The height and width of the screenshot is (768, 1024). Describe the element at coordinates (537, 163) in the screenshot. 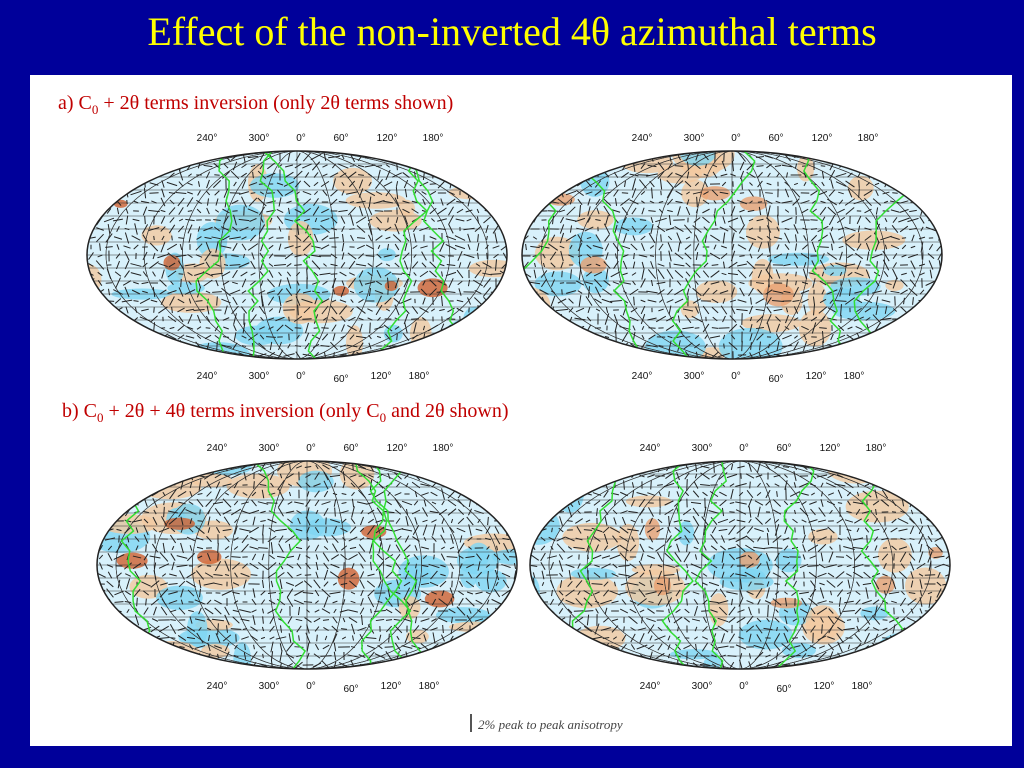

I see `velocity-anomaly` at that location.